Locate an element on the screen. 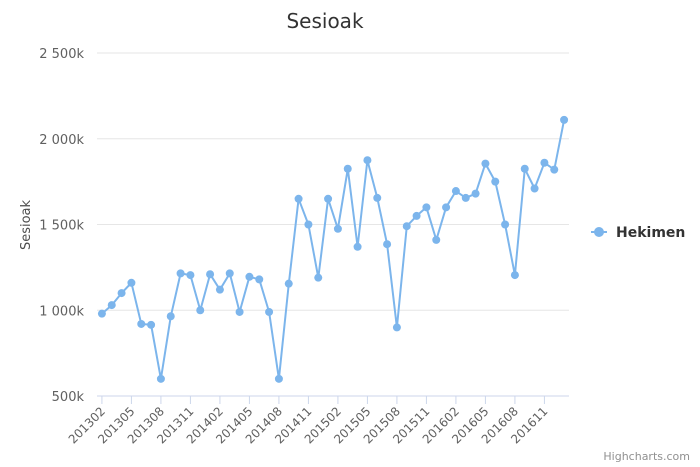 The image size is (700, 467). y-tick-label: 2 000k is located at coordinates (61, 140).